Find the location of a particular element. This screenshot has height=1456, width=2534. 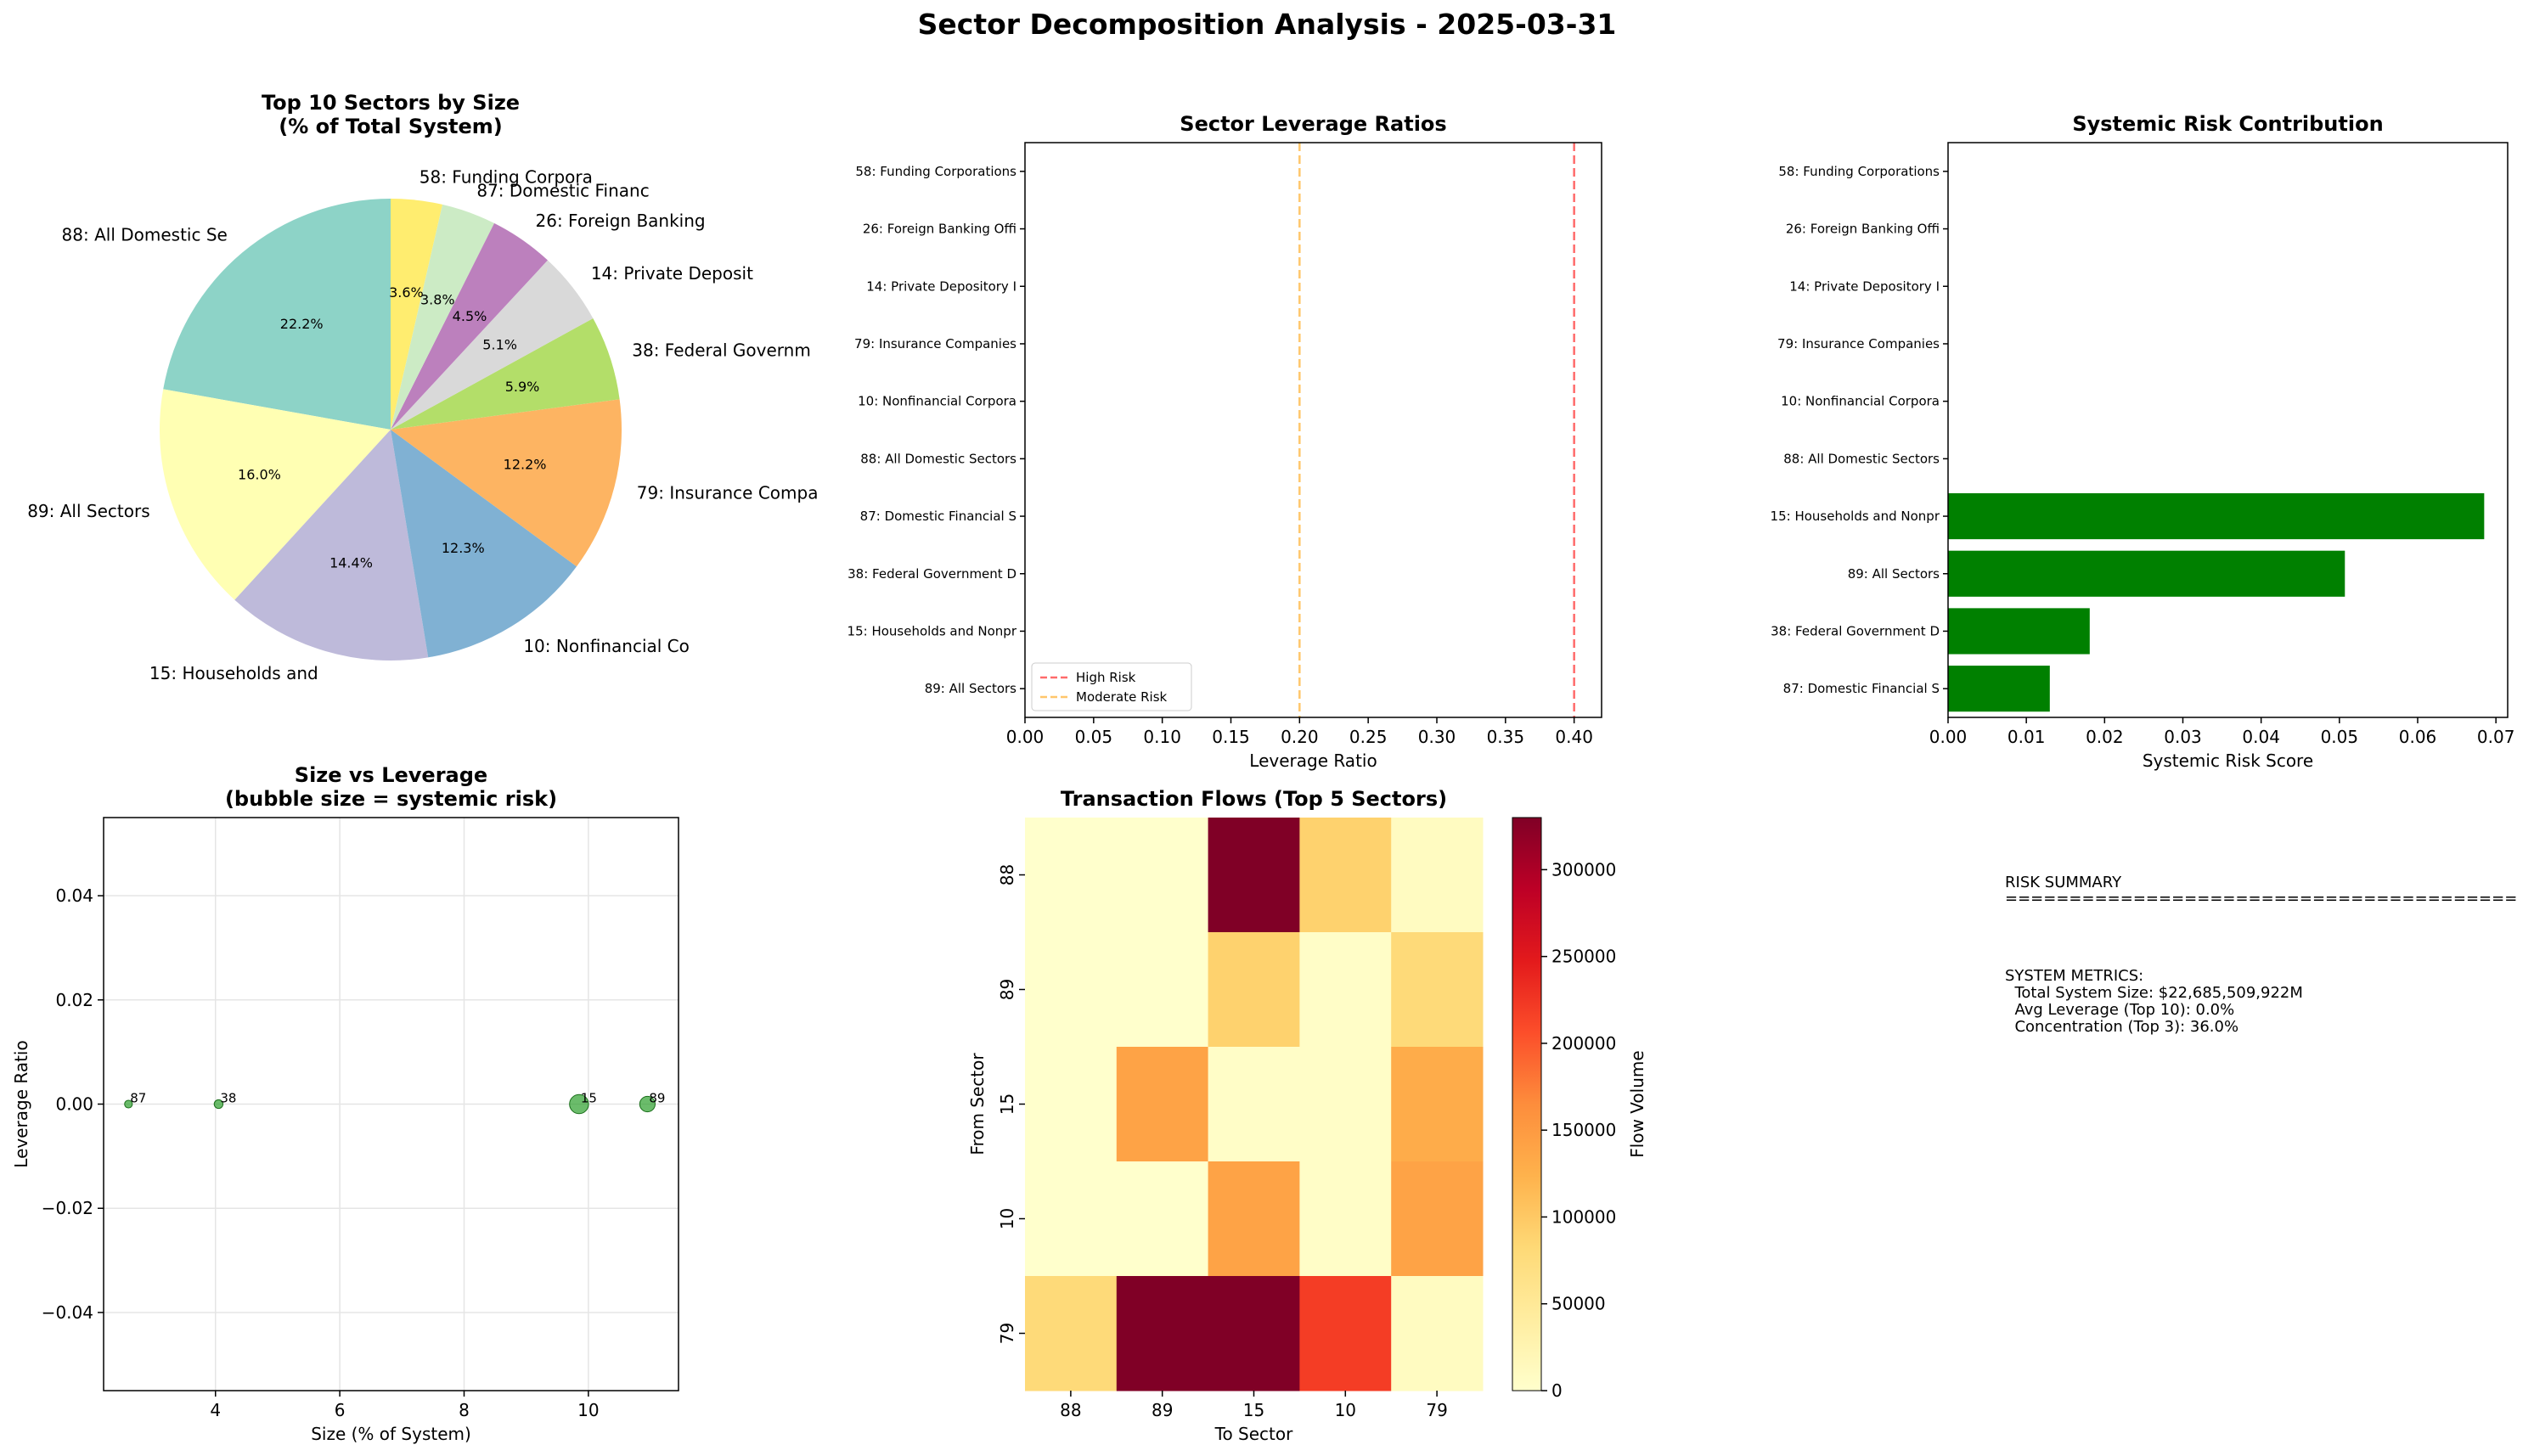

risk-ytick-label: 26: Foreign Banking Offi is located at coordinates (1863, 229).